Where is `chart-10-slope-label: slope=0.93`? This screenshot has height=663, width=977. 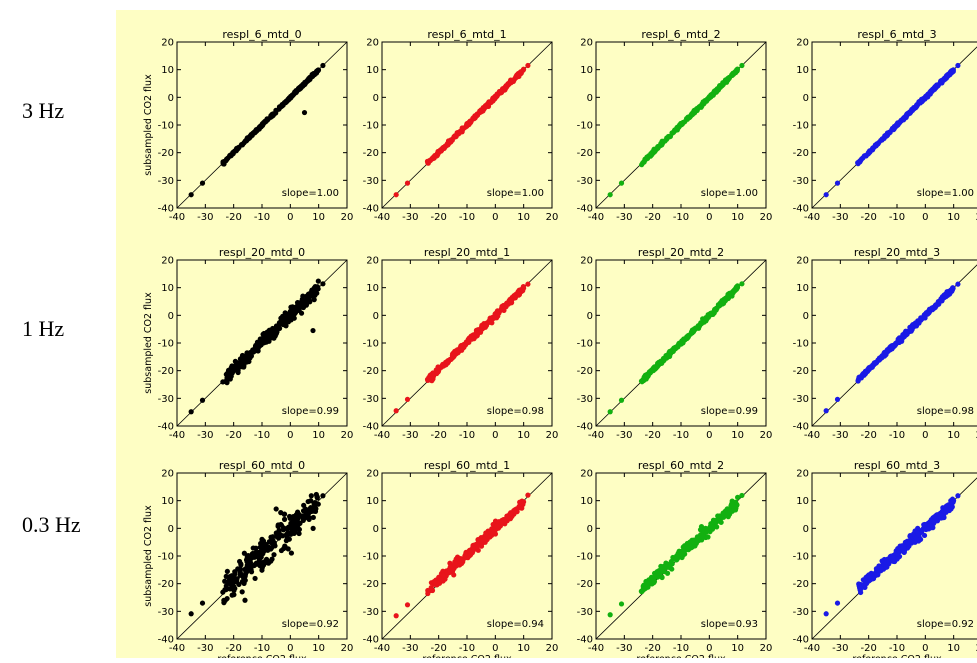
chart-10-slope-label: slope=0.93 is located at coordinates (729, 624).